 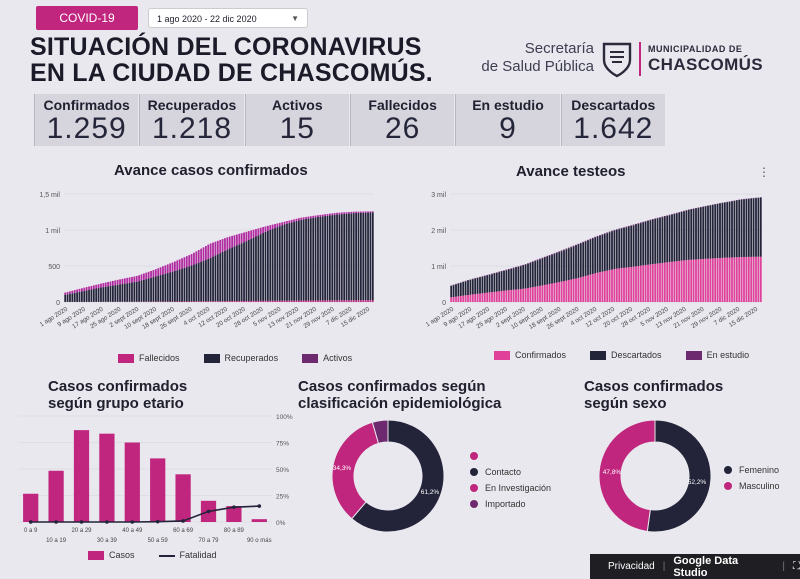 What do you see at coordinates (537, 66) in the screenshot?
I see `secretaria-line-2: de Salud Pública` at bounding box center [537, 66].